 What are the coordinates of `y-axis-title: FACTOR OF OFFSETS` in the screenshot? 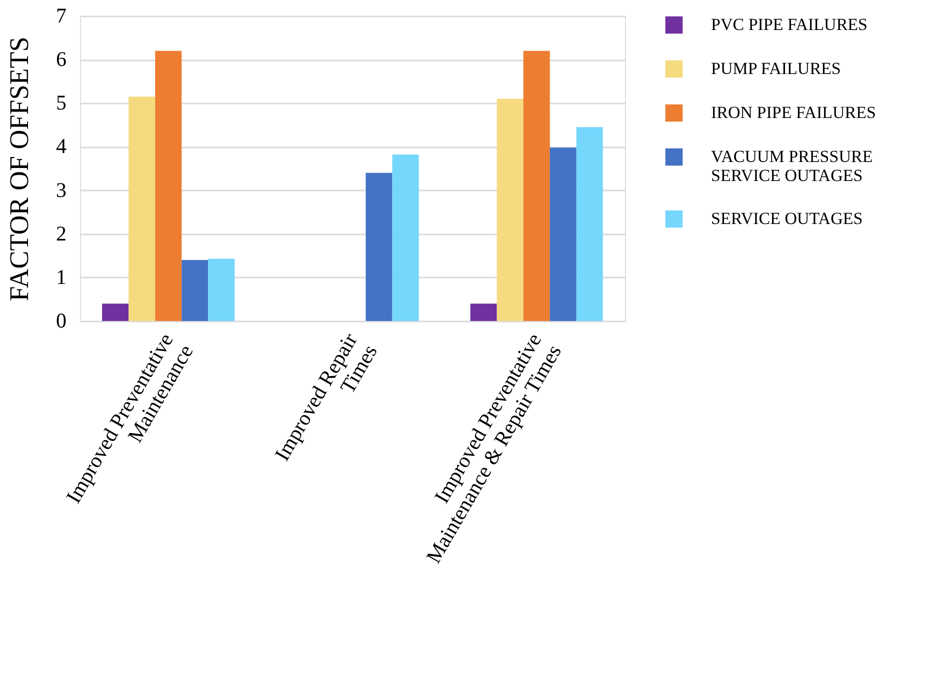 It's located at (19, 169).